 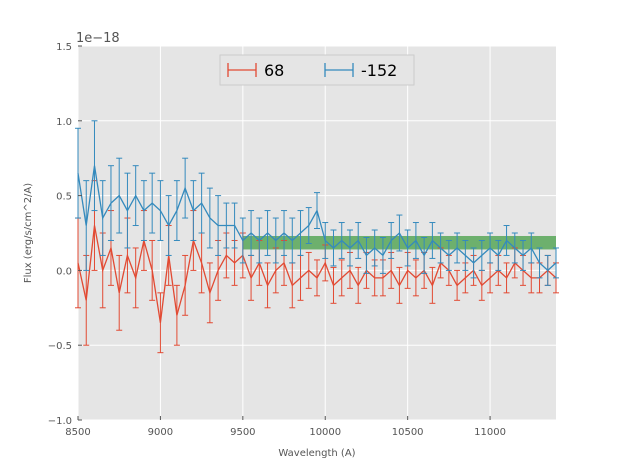 I want to click on x-tick-label: 9000, so click(x=160, y=432).